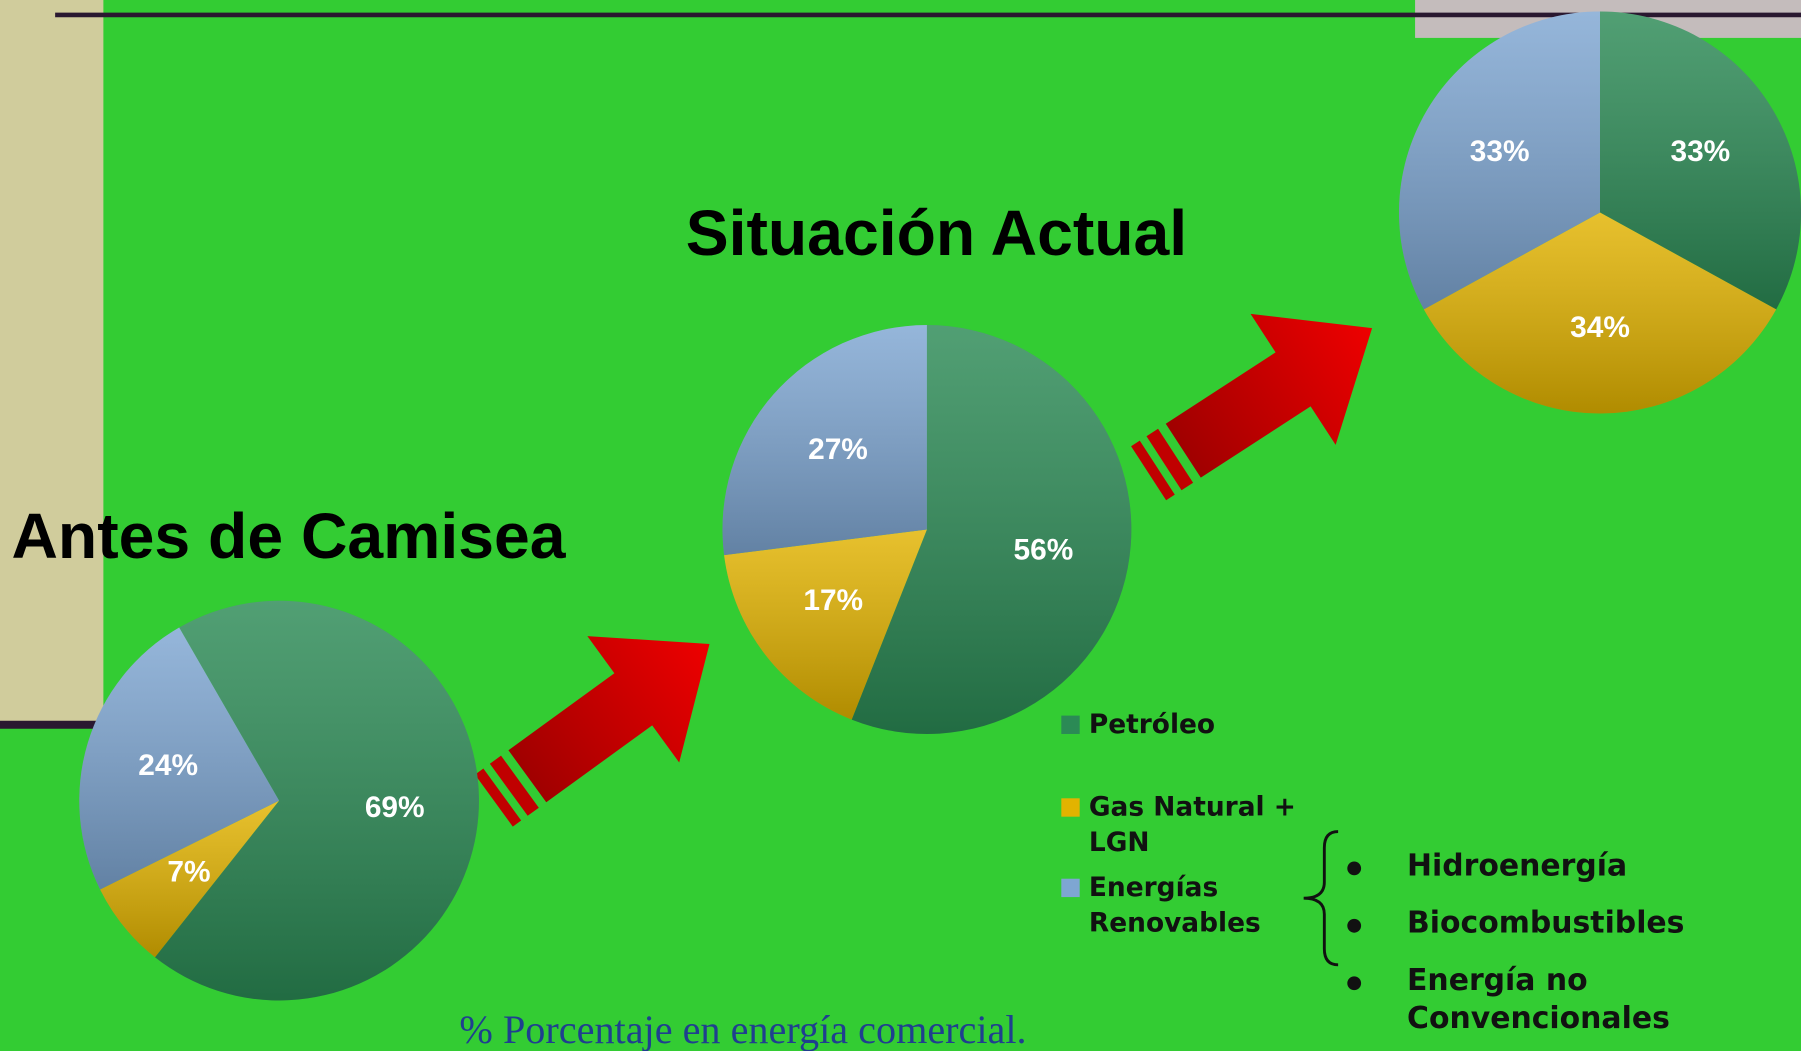 This screenshot has width=1801, height=1051. What do you see at coordinates (52, 361) in the screenshot?
I see `side-strip` at bounding box center [52, 361].